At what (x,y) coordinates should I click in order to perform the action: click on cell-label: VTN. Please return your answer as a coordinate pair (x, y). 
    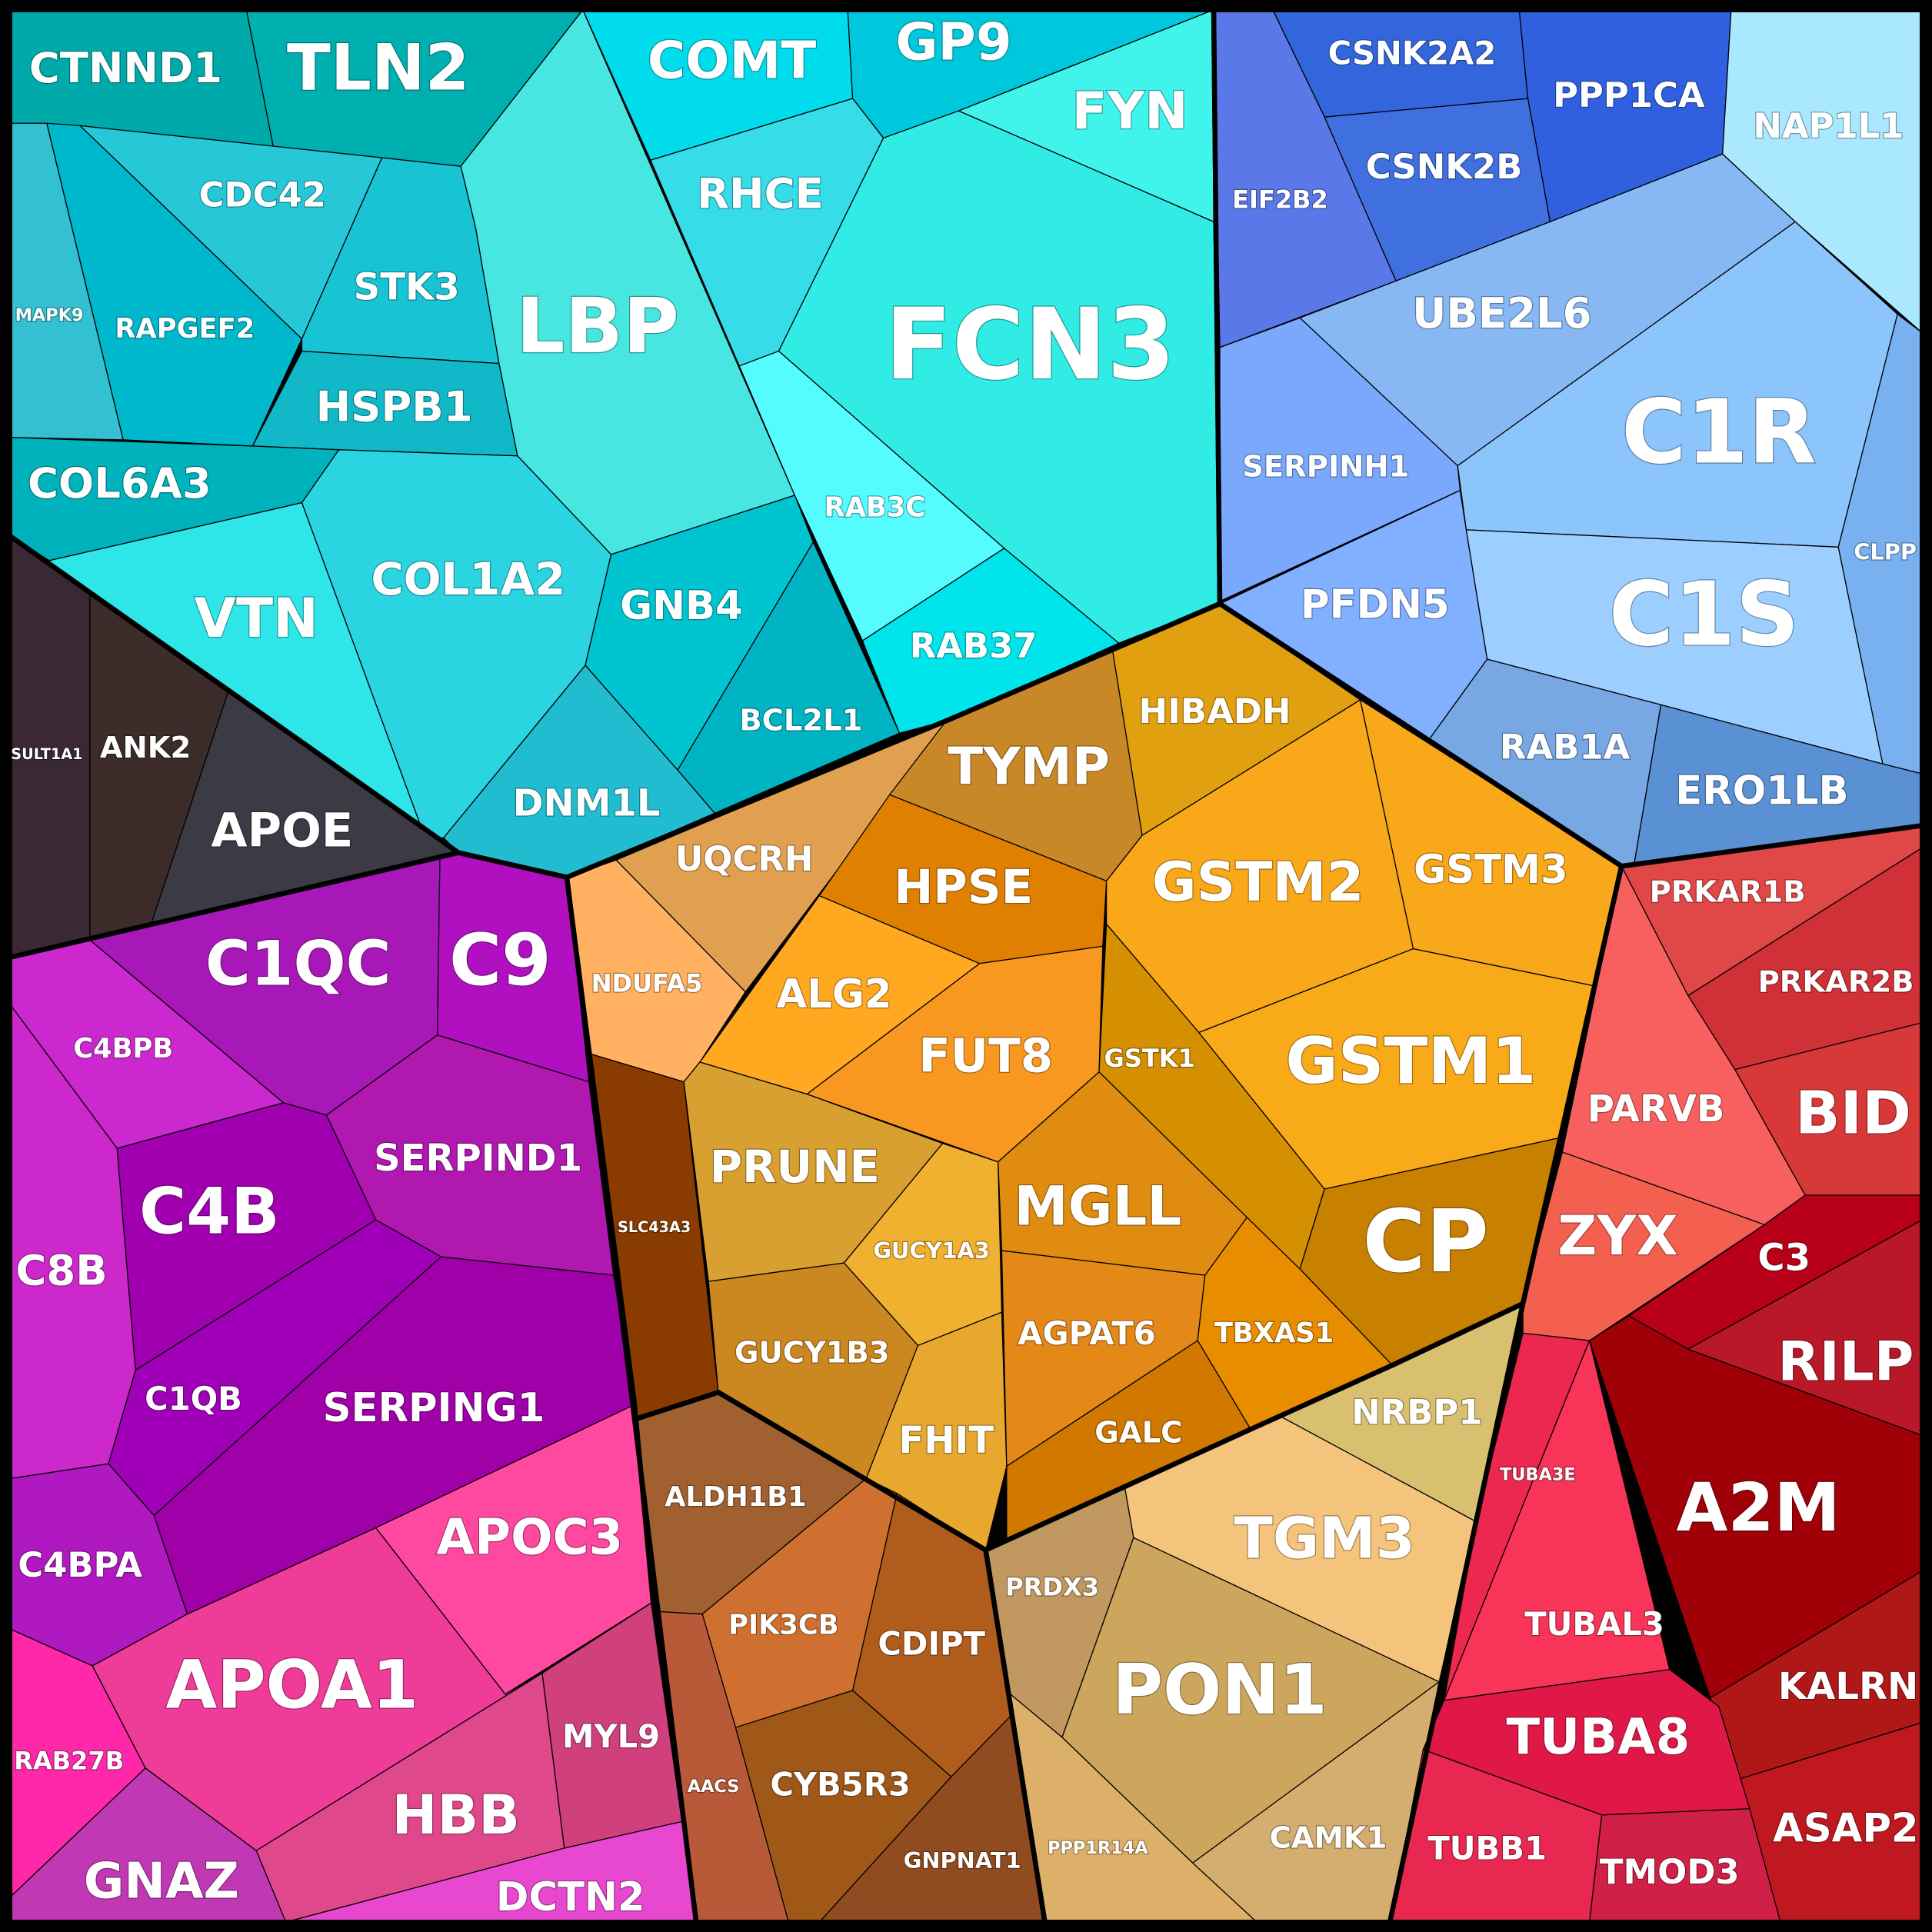
    Looking at the image, I should click on (256, 618).